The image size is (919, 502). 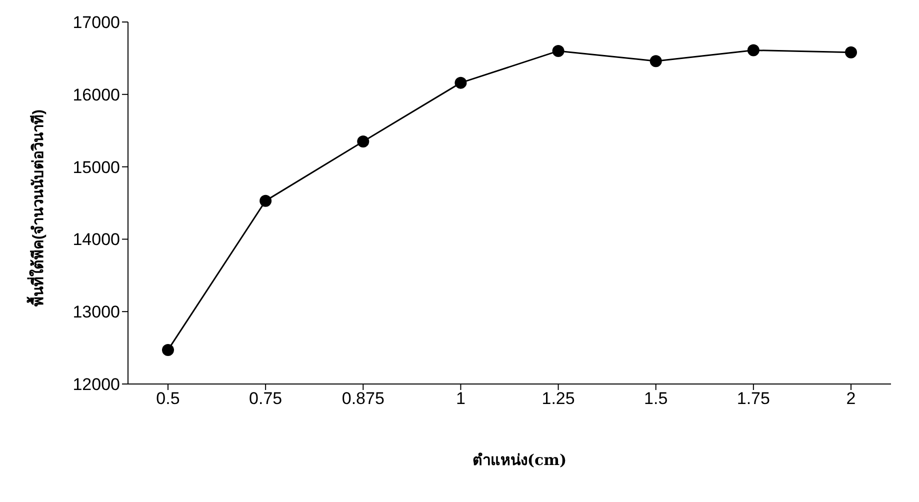 I want to click on y-tick-label: 15000, so click(x=96, y=167).